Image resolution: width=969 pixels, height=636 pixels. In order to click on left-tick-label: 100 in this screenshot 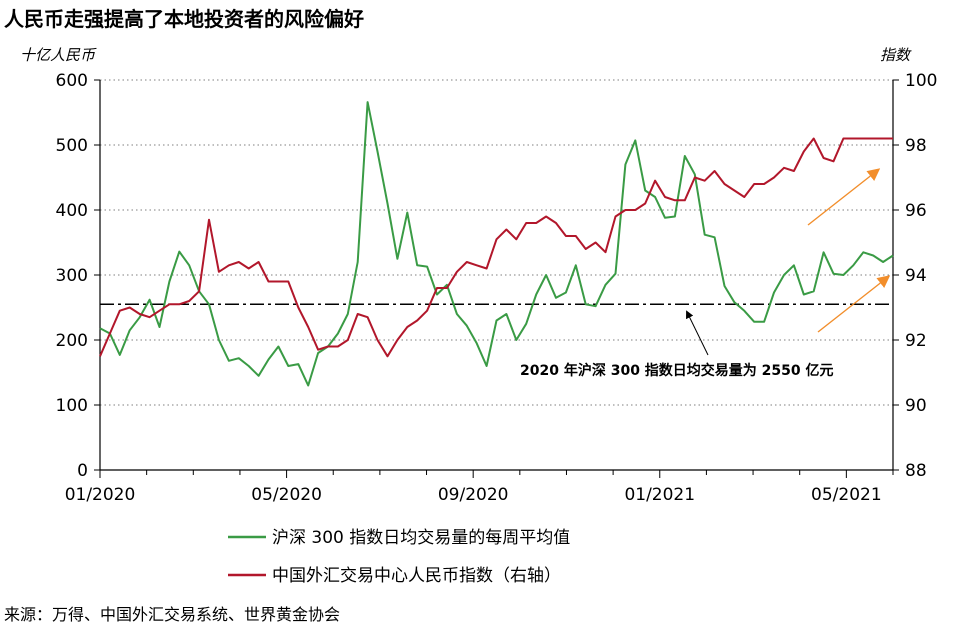, I will do `click(72, 406)`.